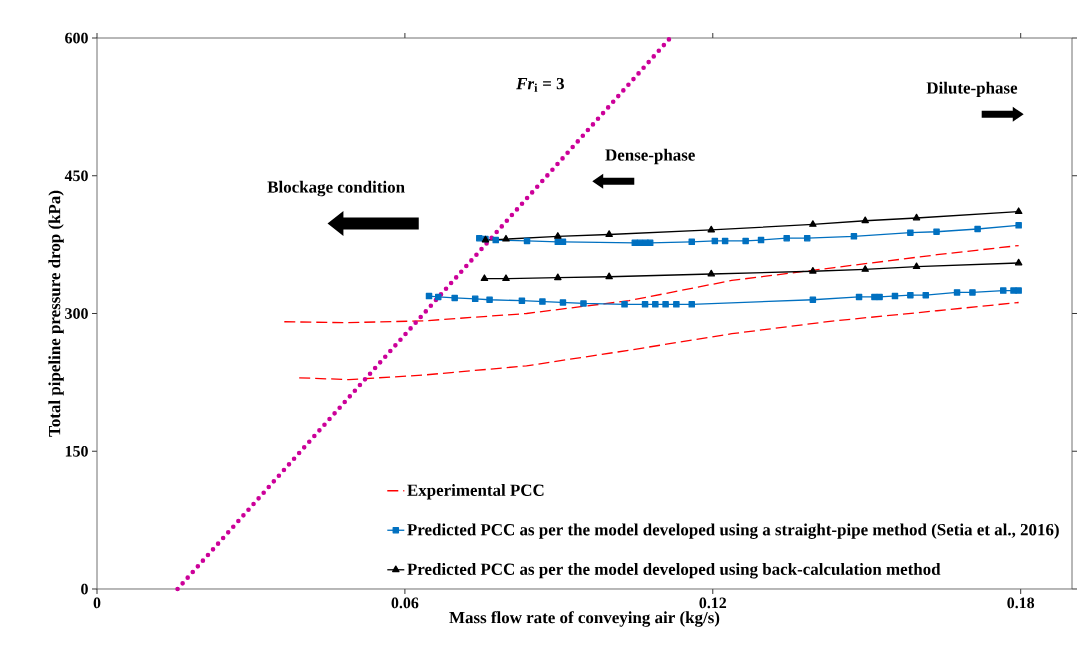 Image resolution: width=1091 pixels, height=660 pixels. Describe the element at coordinates (76, 313) in the screenshot. I see `y-tick-label: 300` at that location.